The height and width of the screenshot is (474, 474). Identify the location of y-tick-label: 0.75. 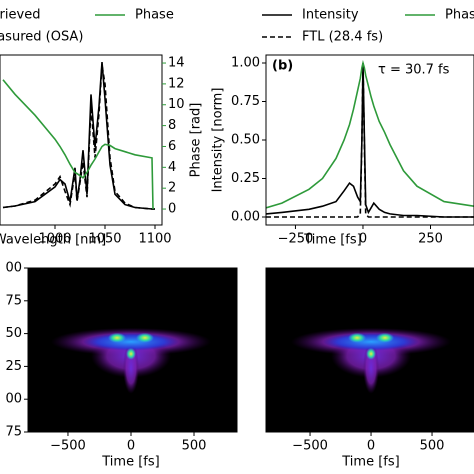
(245, 101).